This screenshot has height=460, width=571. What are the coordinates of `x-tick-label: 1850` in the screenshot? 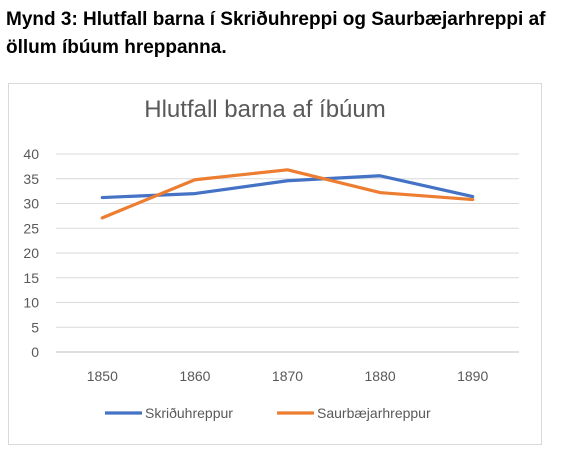 It's located at (102, 376).